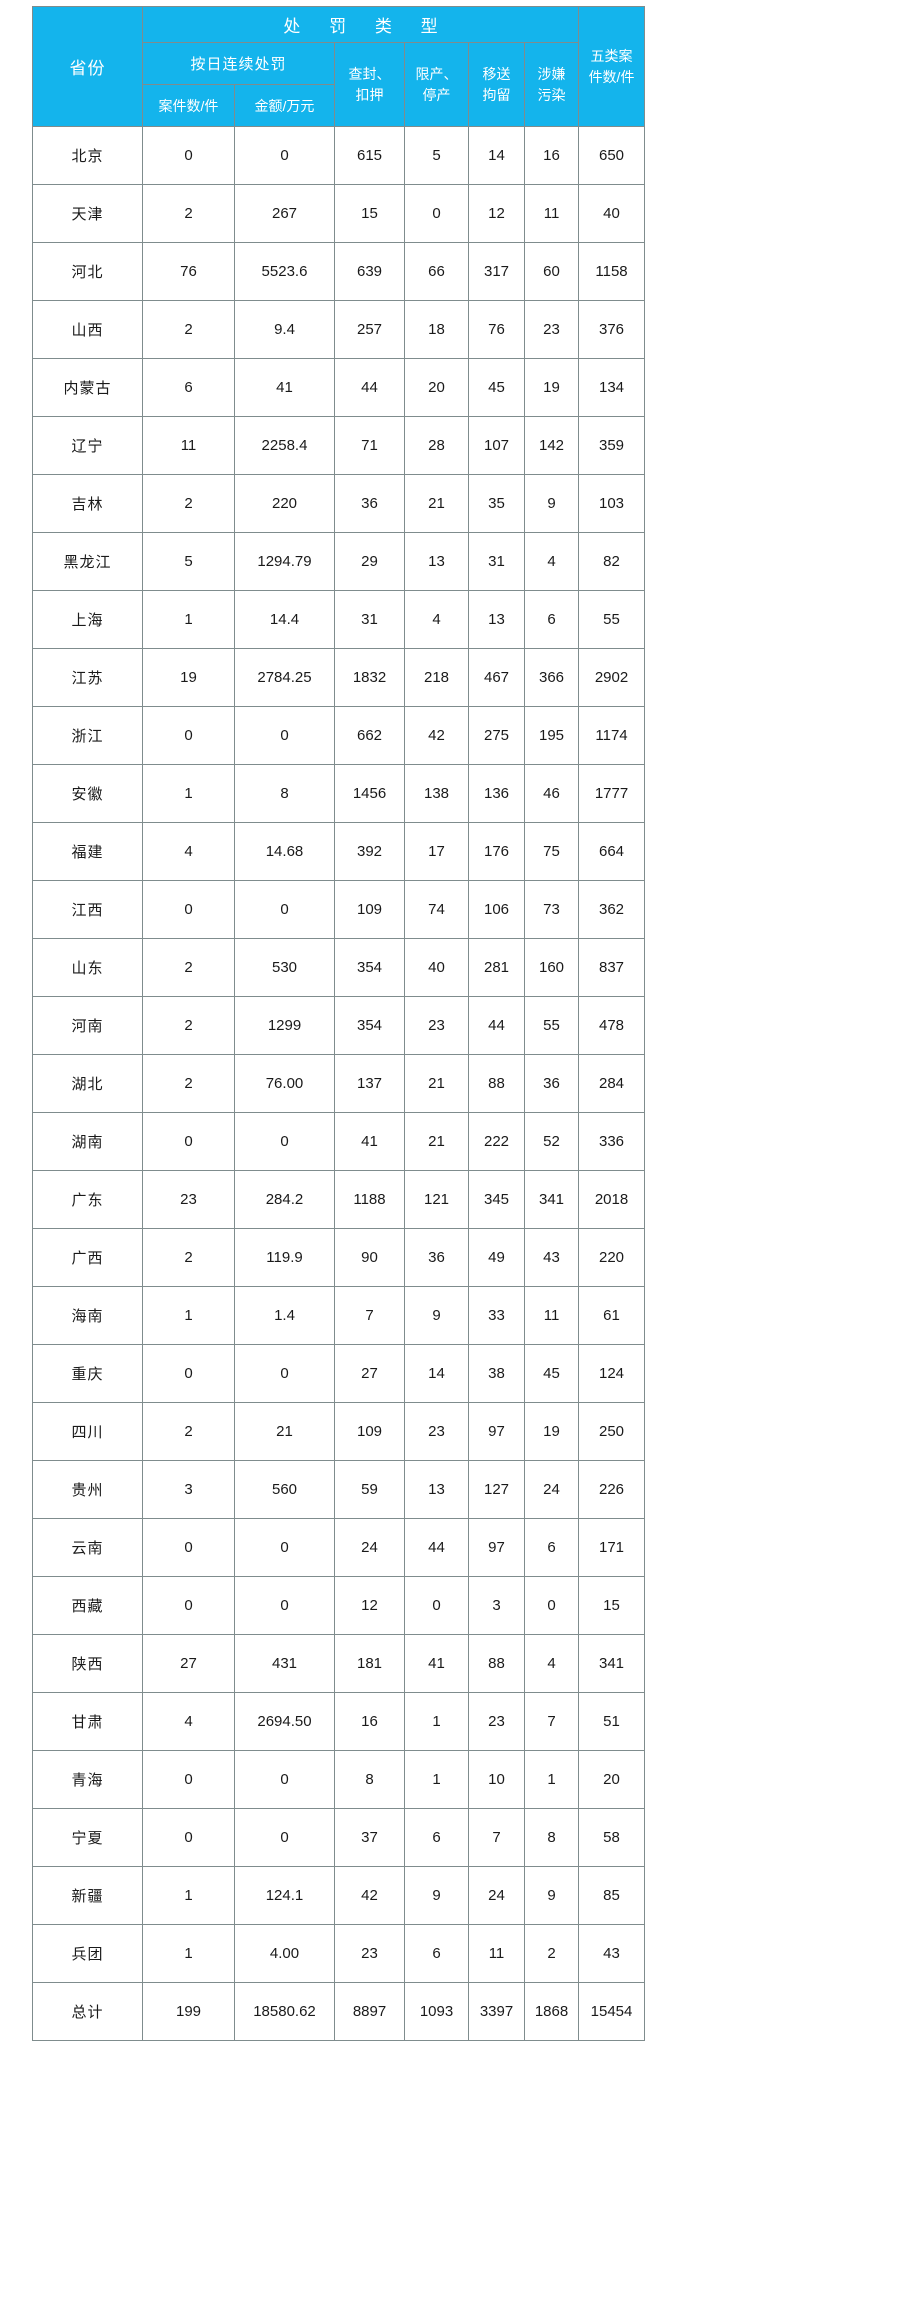  I want to click on table-row: 湖北 2 76.00 137 21 88 36 284, so click(339, 1083).